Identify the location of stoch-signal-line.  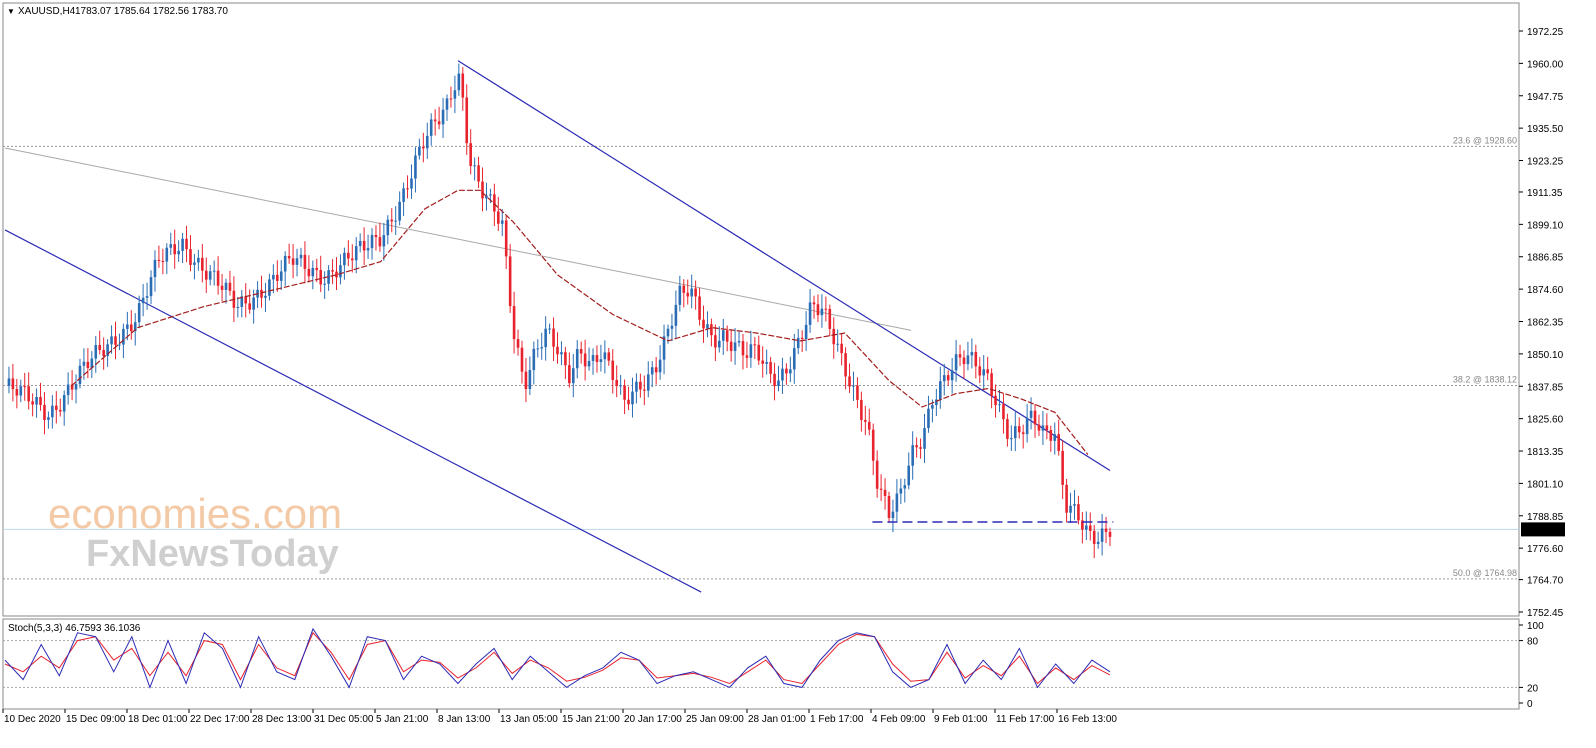
(557, 658).